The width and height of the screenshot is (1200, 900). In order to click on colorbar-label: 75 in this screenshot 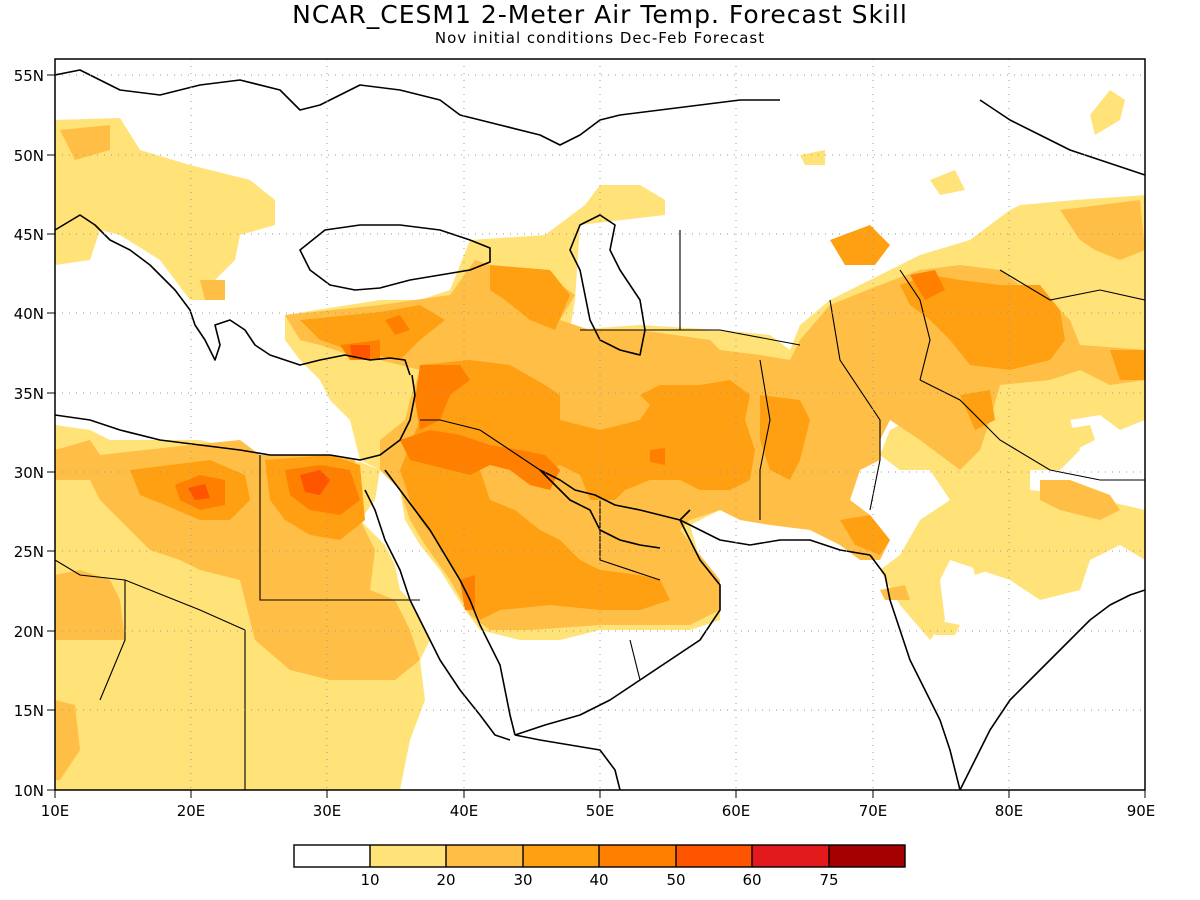, I will do `click(828, 880)`.